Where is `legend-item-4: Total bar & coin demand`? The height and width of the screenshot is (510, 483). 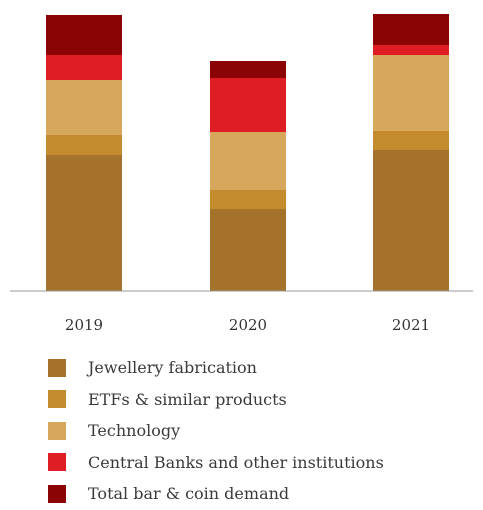 legend-item-4: Total bar & coin demand is located at coordinates (216, 494).